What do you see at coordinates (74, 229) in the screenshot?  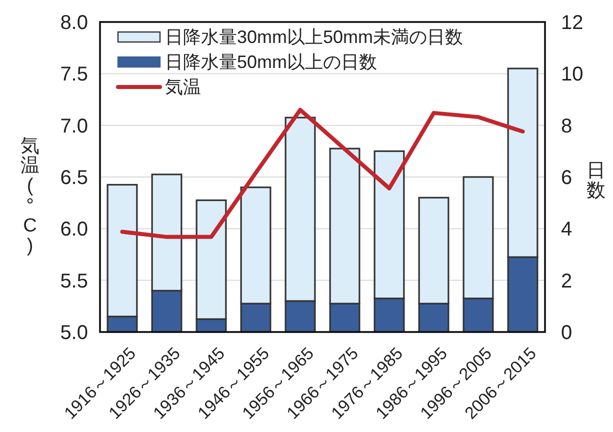 I see `y-tick-label: 6.0` at bounding box center [74, 229].